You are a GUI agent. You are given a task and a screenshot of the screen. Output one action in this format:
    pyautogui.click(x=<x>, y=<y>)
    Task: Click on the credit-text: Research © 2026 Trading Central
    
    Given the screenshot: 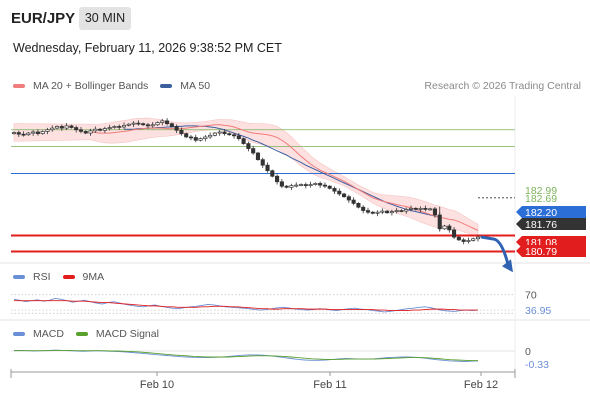 What is the action you would take?
    pyautogui.click(x=502, y=86)
    